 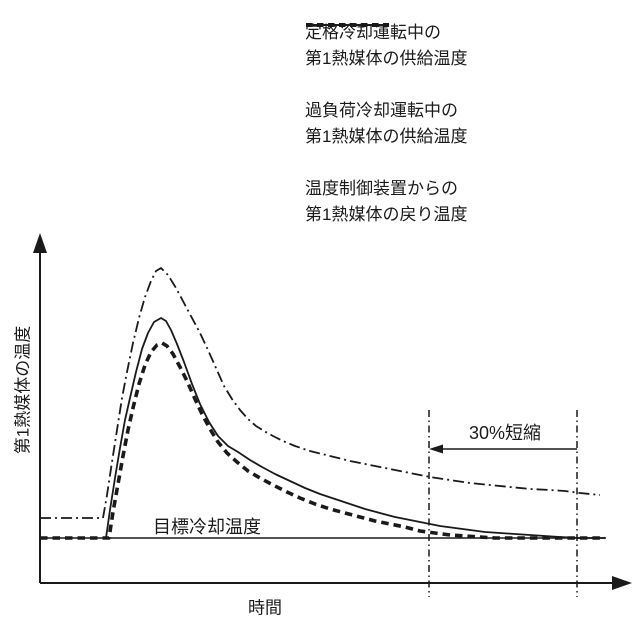 What do you see at coordinates (373, 32) in the screenshot?
I see `legend-label-line1: 定格冷却運転中の` at bounding box center [373, 32].